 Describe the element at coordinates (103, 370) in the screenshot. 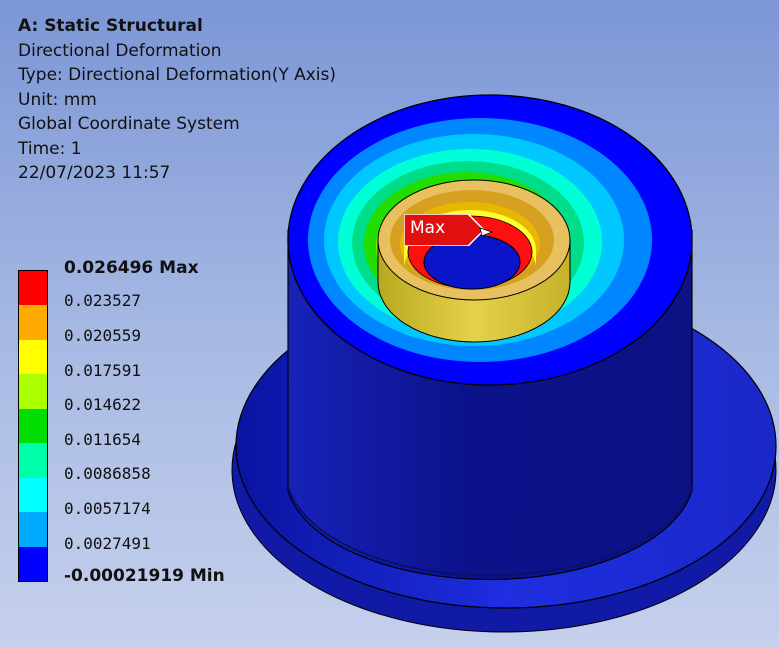

I see `legend-value: 0.017591` at that location.